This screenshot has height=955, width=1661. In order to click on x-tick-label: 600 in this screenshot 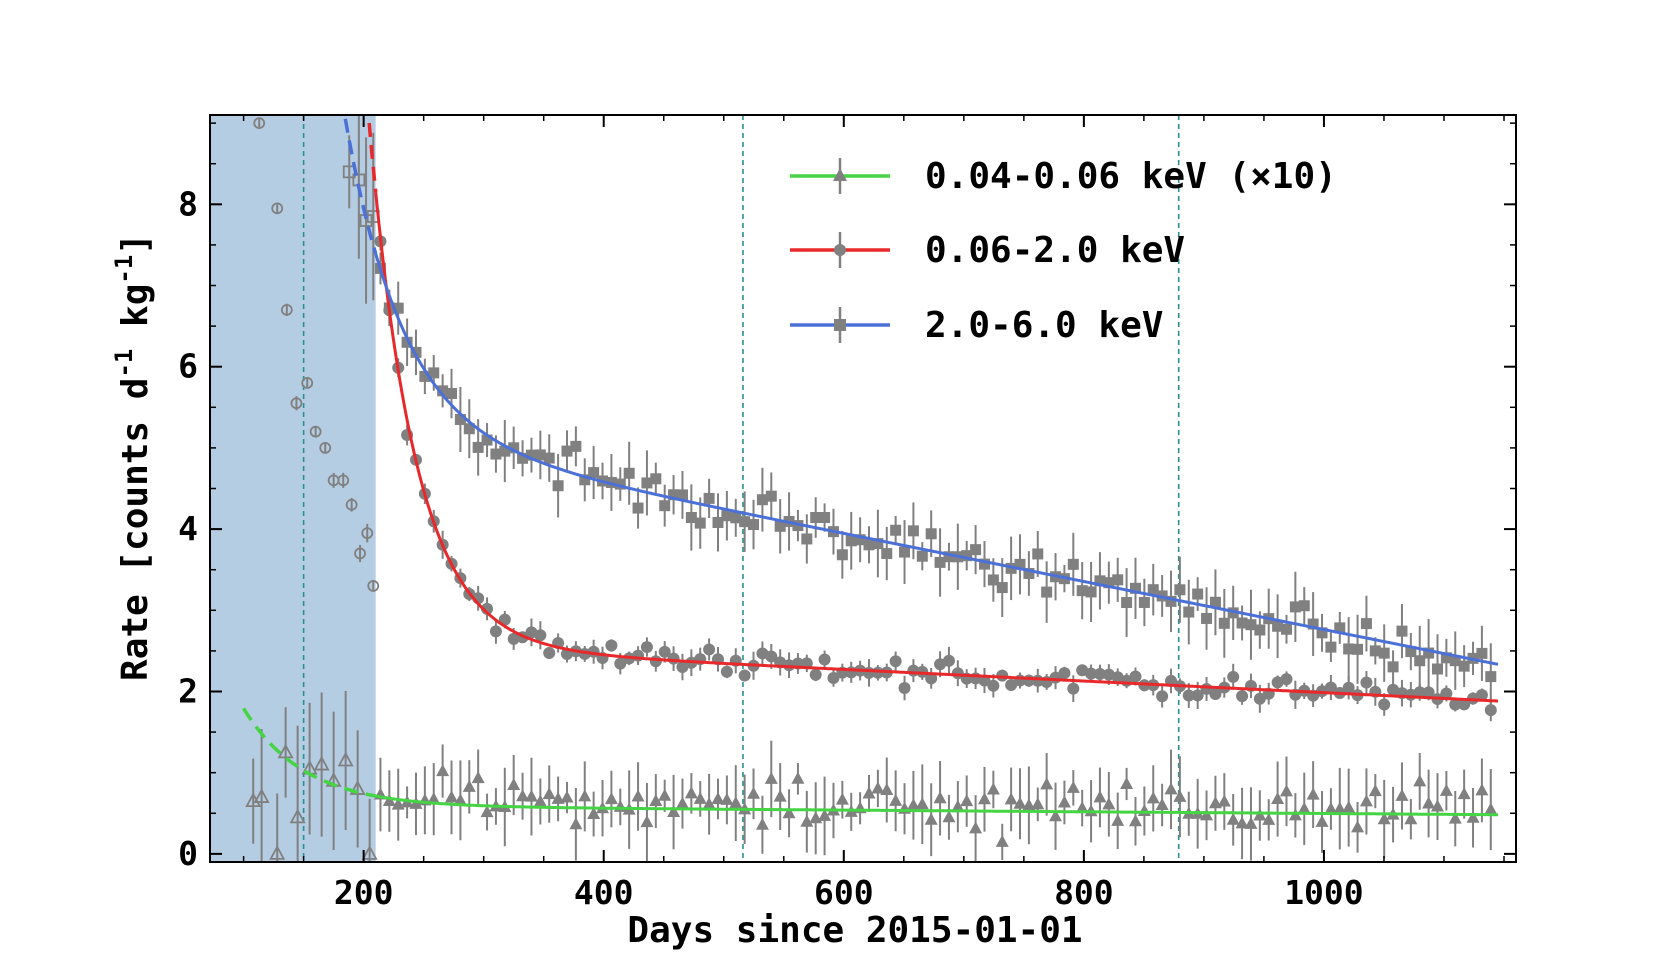, I will do `click(844, 892)`.